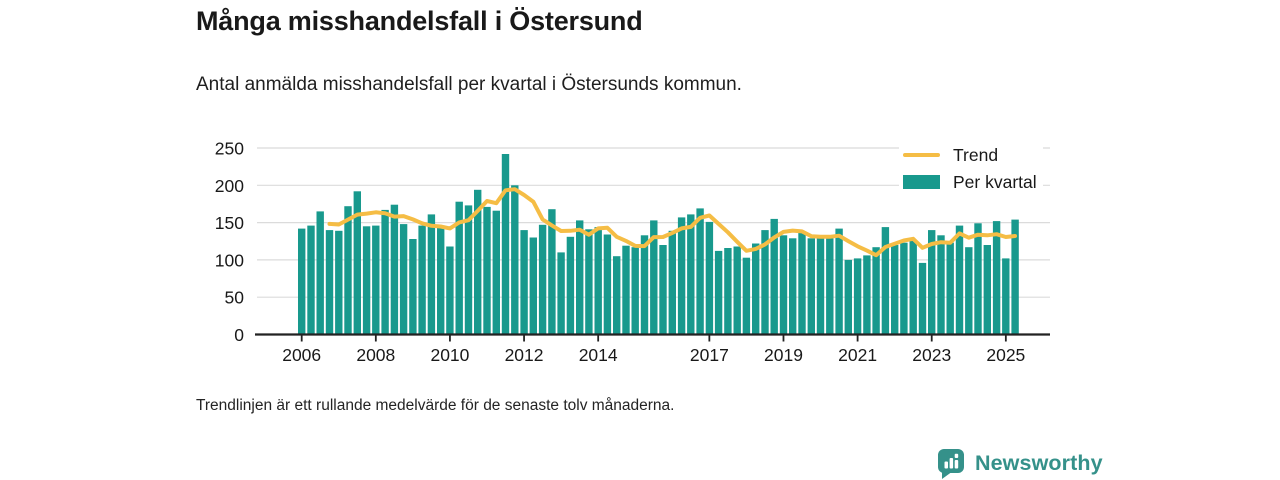  I want to click on bar-2023 Q4, so click(959, 280).